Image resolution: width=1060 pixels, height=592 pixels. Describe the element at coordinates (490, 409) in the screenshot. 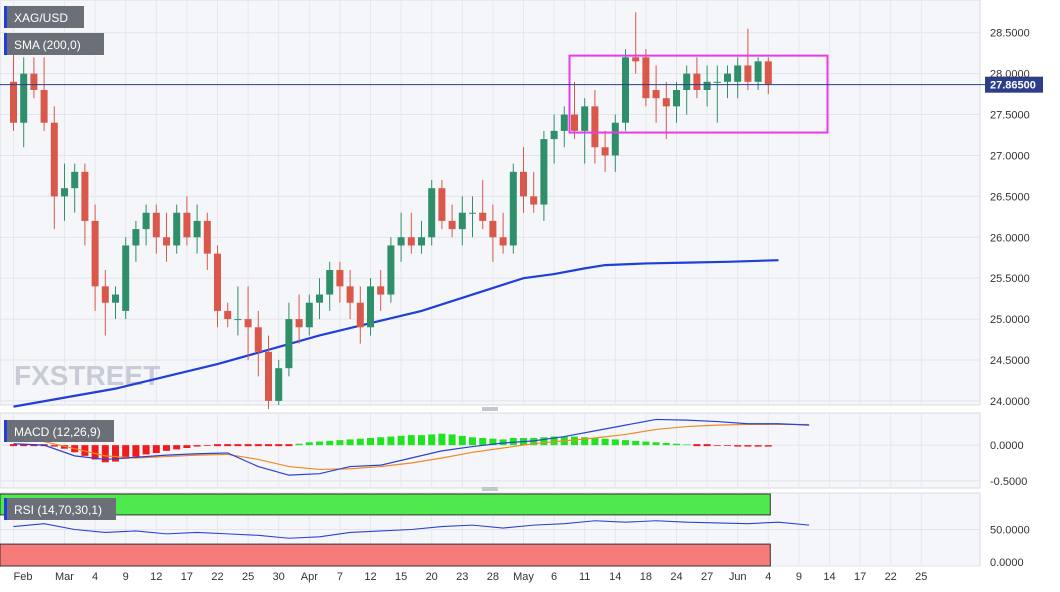

I see `macd-resize-handle` at that location.